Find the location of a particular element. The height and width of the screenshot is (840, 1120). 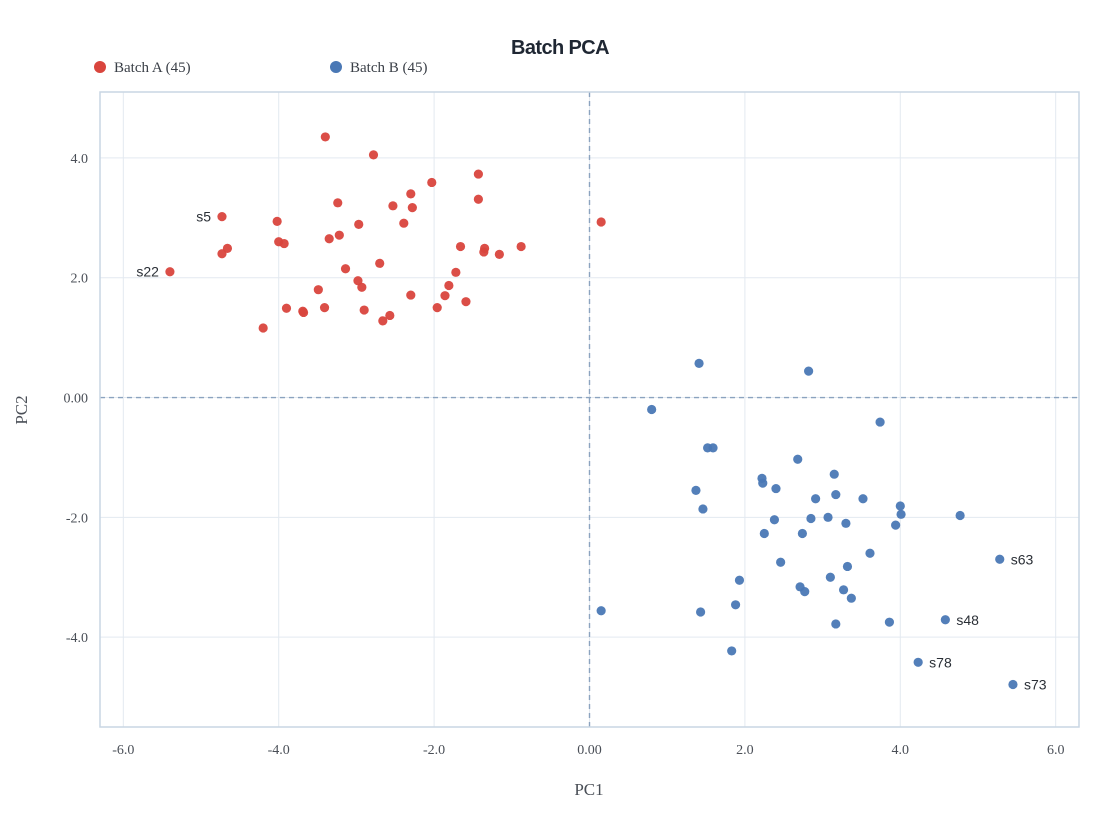

x-tick-label: -6.0 is located at coordinates (123, 750).